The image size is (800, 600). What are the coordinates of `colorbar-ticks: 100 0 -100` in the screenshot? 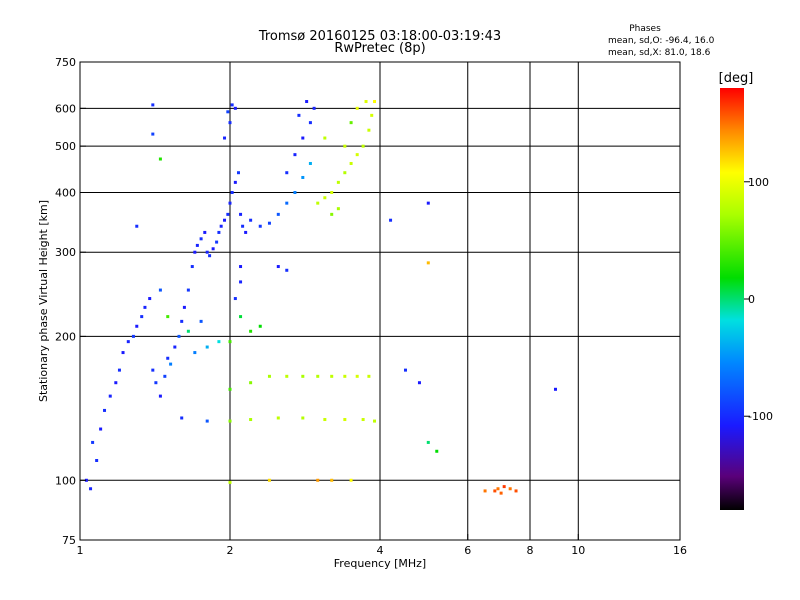 It's located at (758, 299).